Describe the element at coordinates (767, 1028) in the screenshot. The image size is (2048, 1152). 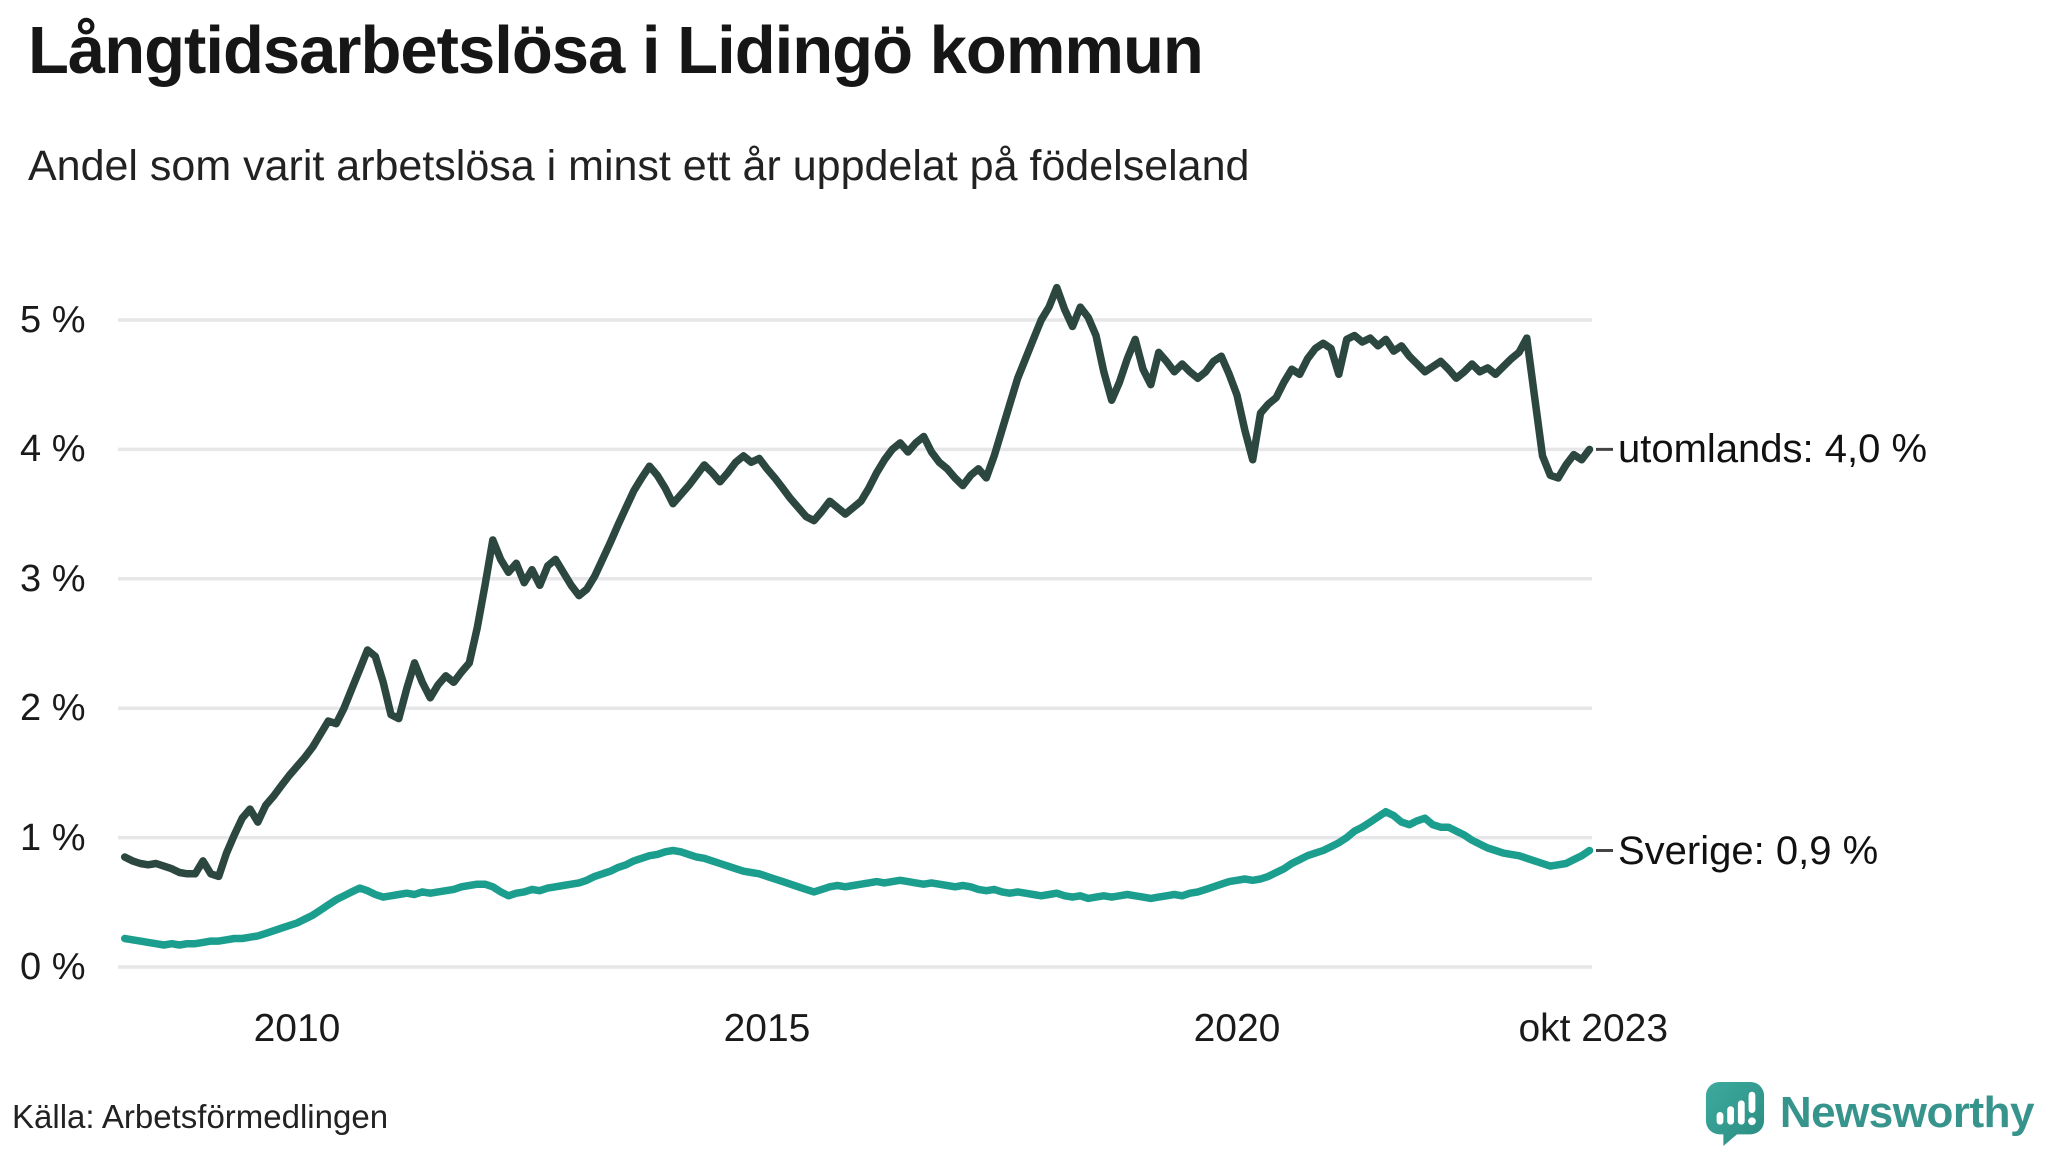
I see `x-axis-tick-label: 2015` at that location.